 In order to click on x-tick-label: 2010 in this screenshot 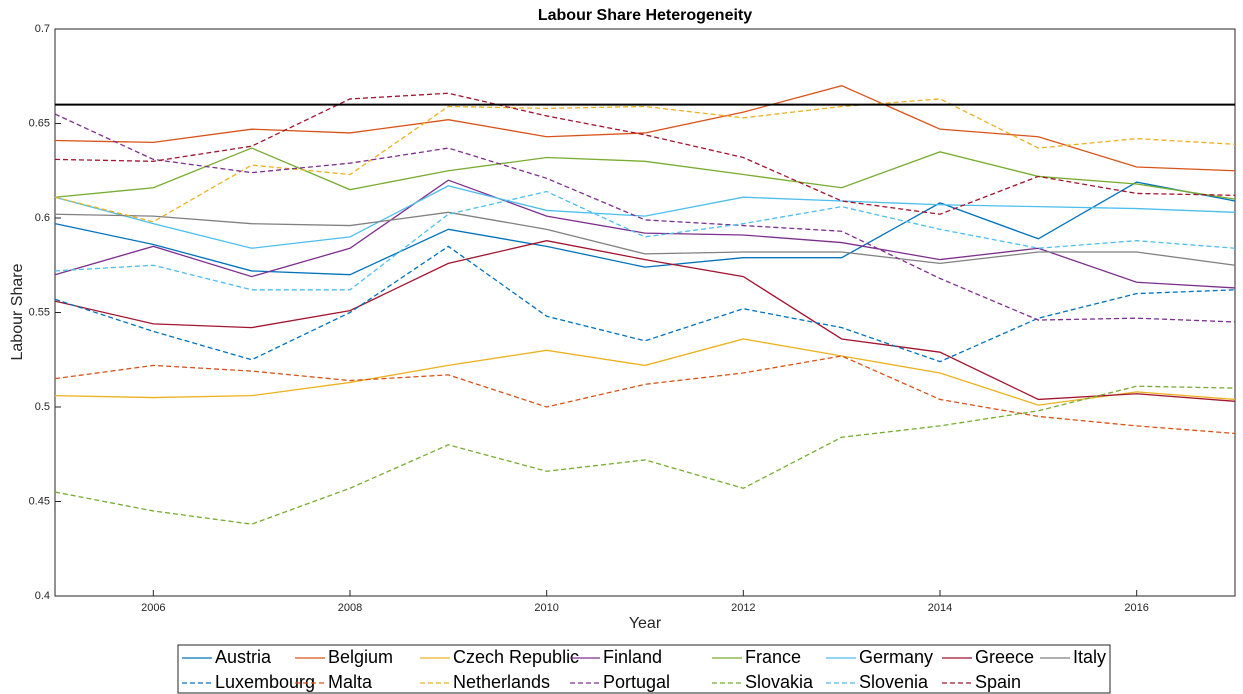, I will do `click(546, 608)`.